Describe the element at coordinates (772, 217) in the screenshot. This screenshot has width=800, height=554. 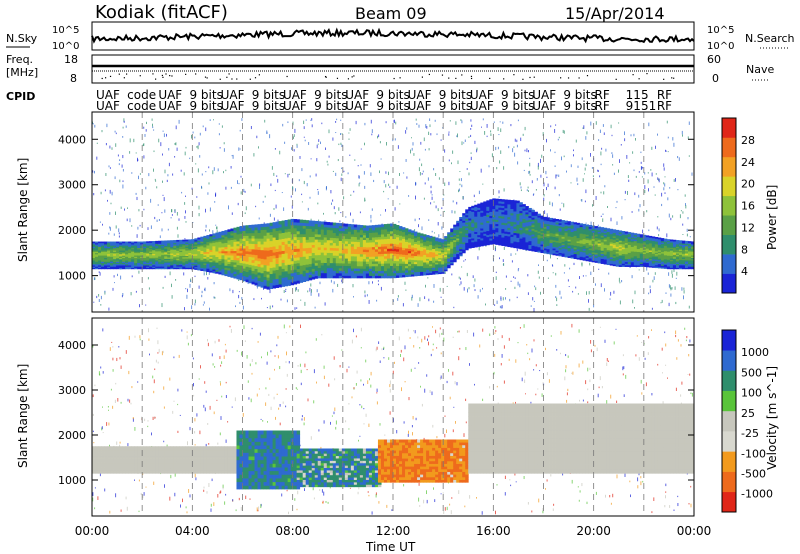
I see `power-colorbar-label: Power [dB]` at that location.